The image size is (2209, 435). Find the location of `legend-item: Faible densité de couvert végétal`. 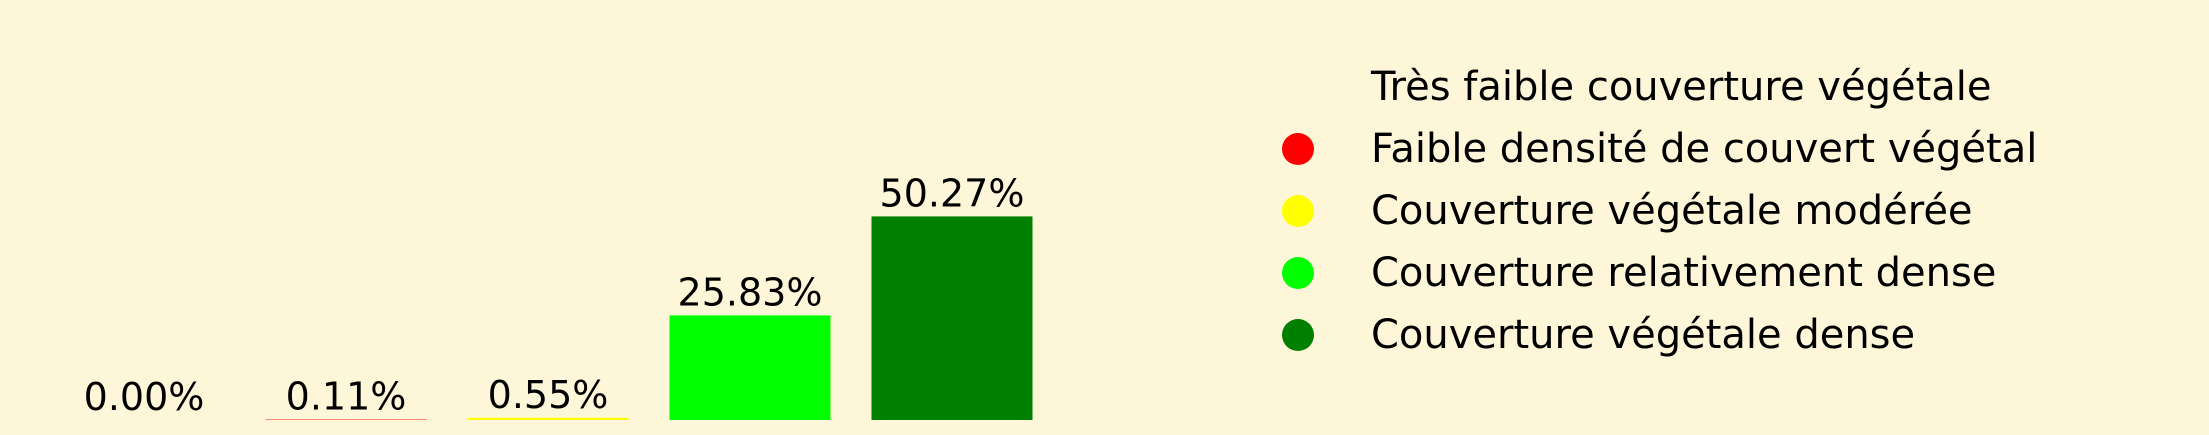

legend-item: Faible densité de couvert végétal is located at coordinates (1651, 149).